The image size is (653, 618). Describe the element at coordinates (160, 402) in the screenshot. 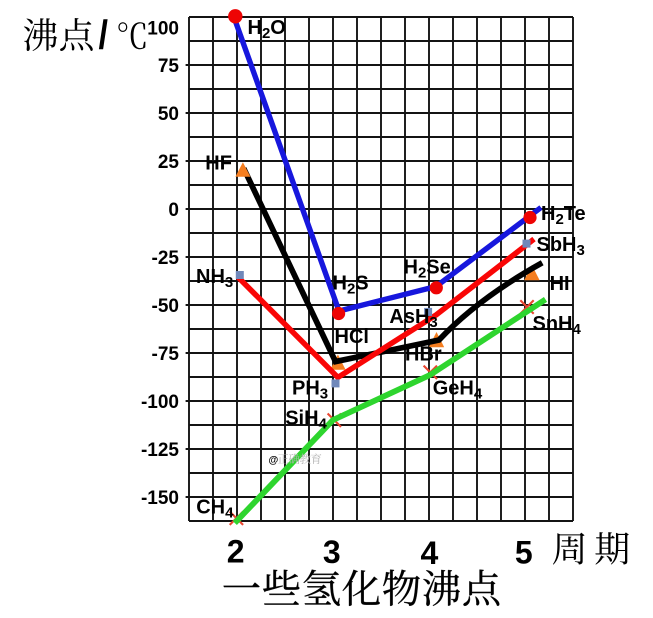

I see `svg-text: -100` at that location.